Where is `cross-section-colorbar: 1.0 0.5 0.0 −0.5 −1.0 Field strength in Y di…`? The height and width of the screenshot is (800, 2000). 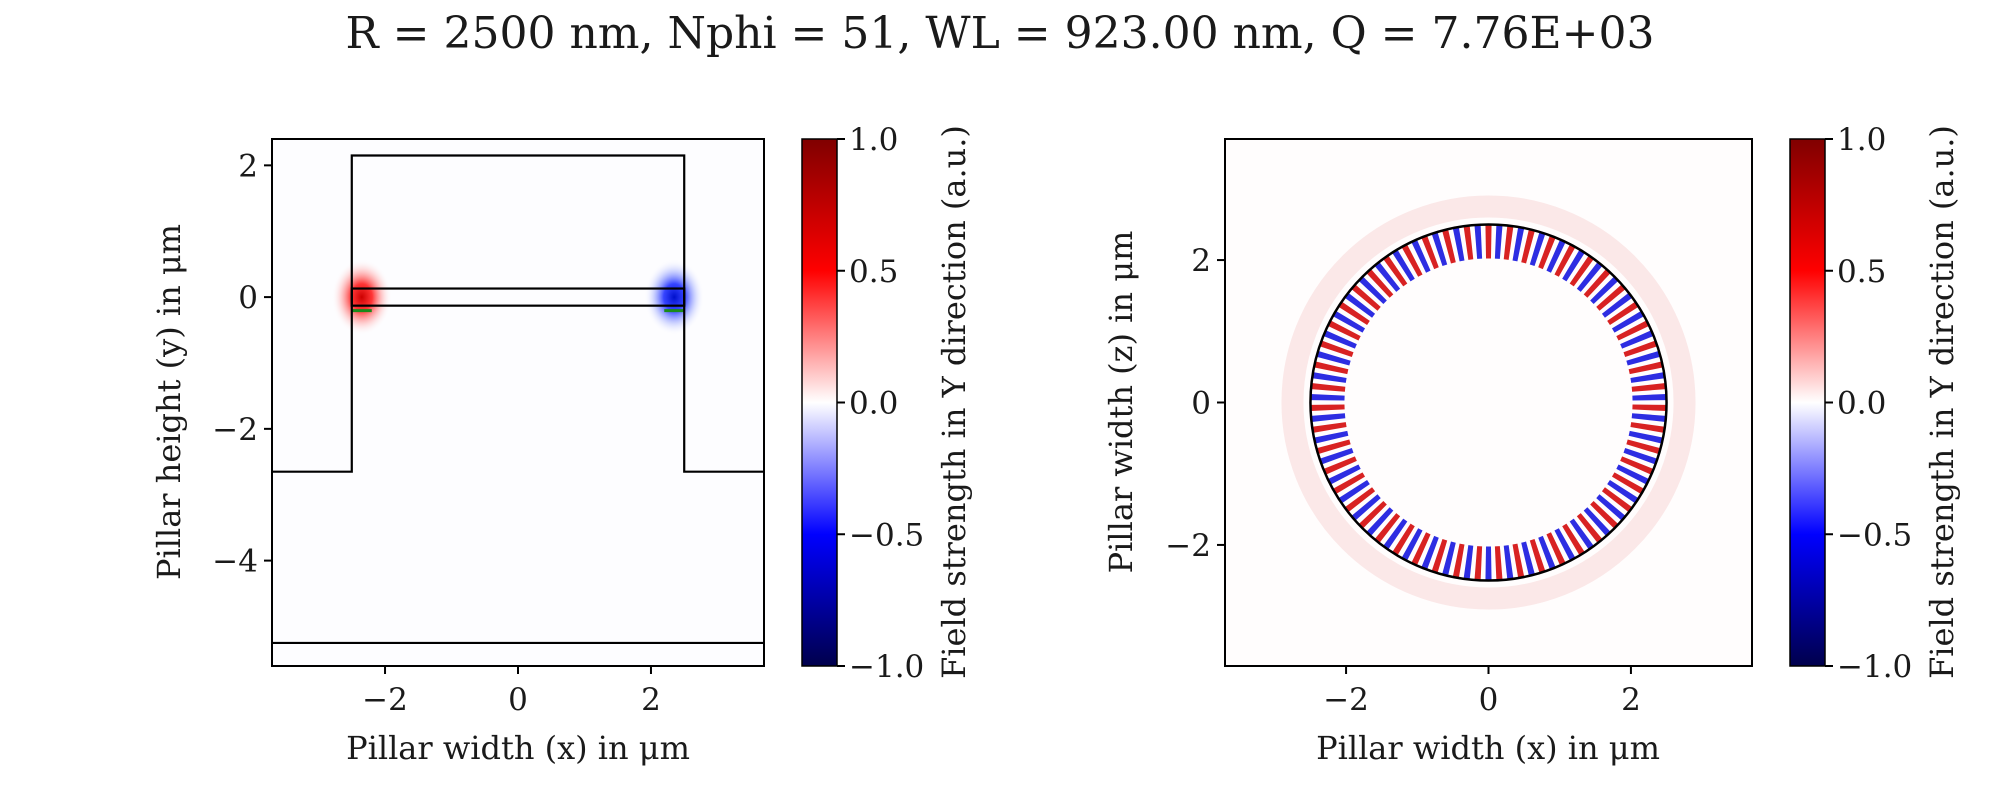
cross-section-colorbar: 1.0 0.5 0.0 −0.5 −1.0 Field strength in Y di… is located at coordinates (887, 403).